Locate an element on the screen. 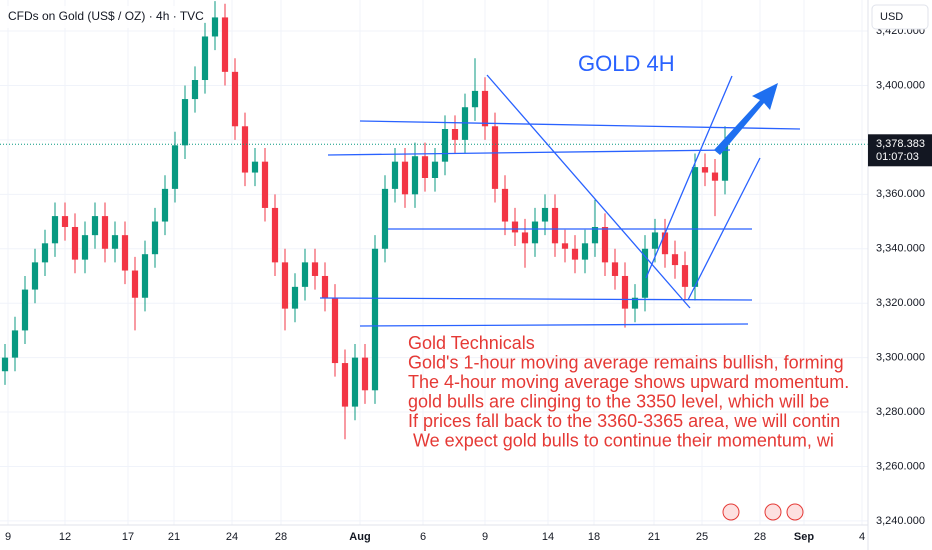  x-tick-label: 4 is located at coordinates (862, 537).